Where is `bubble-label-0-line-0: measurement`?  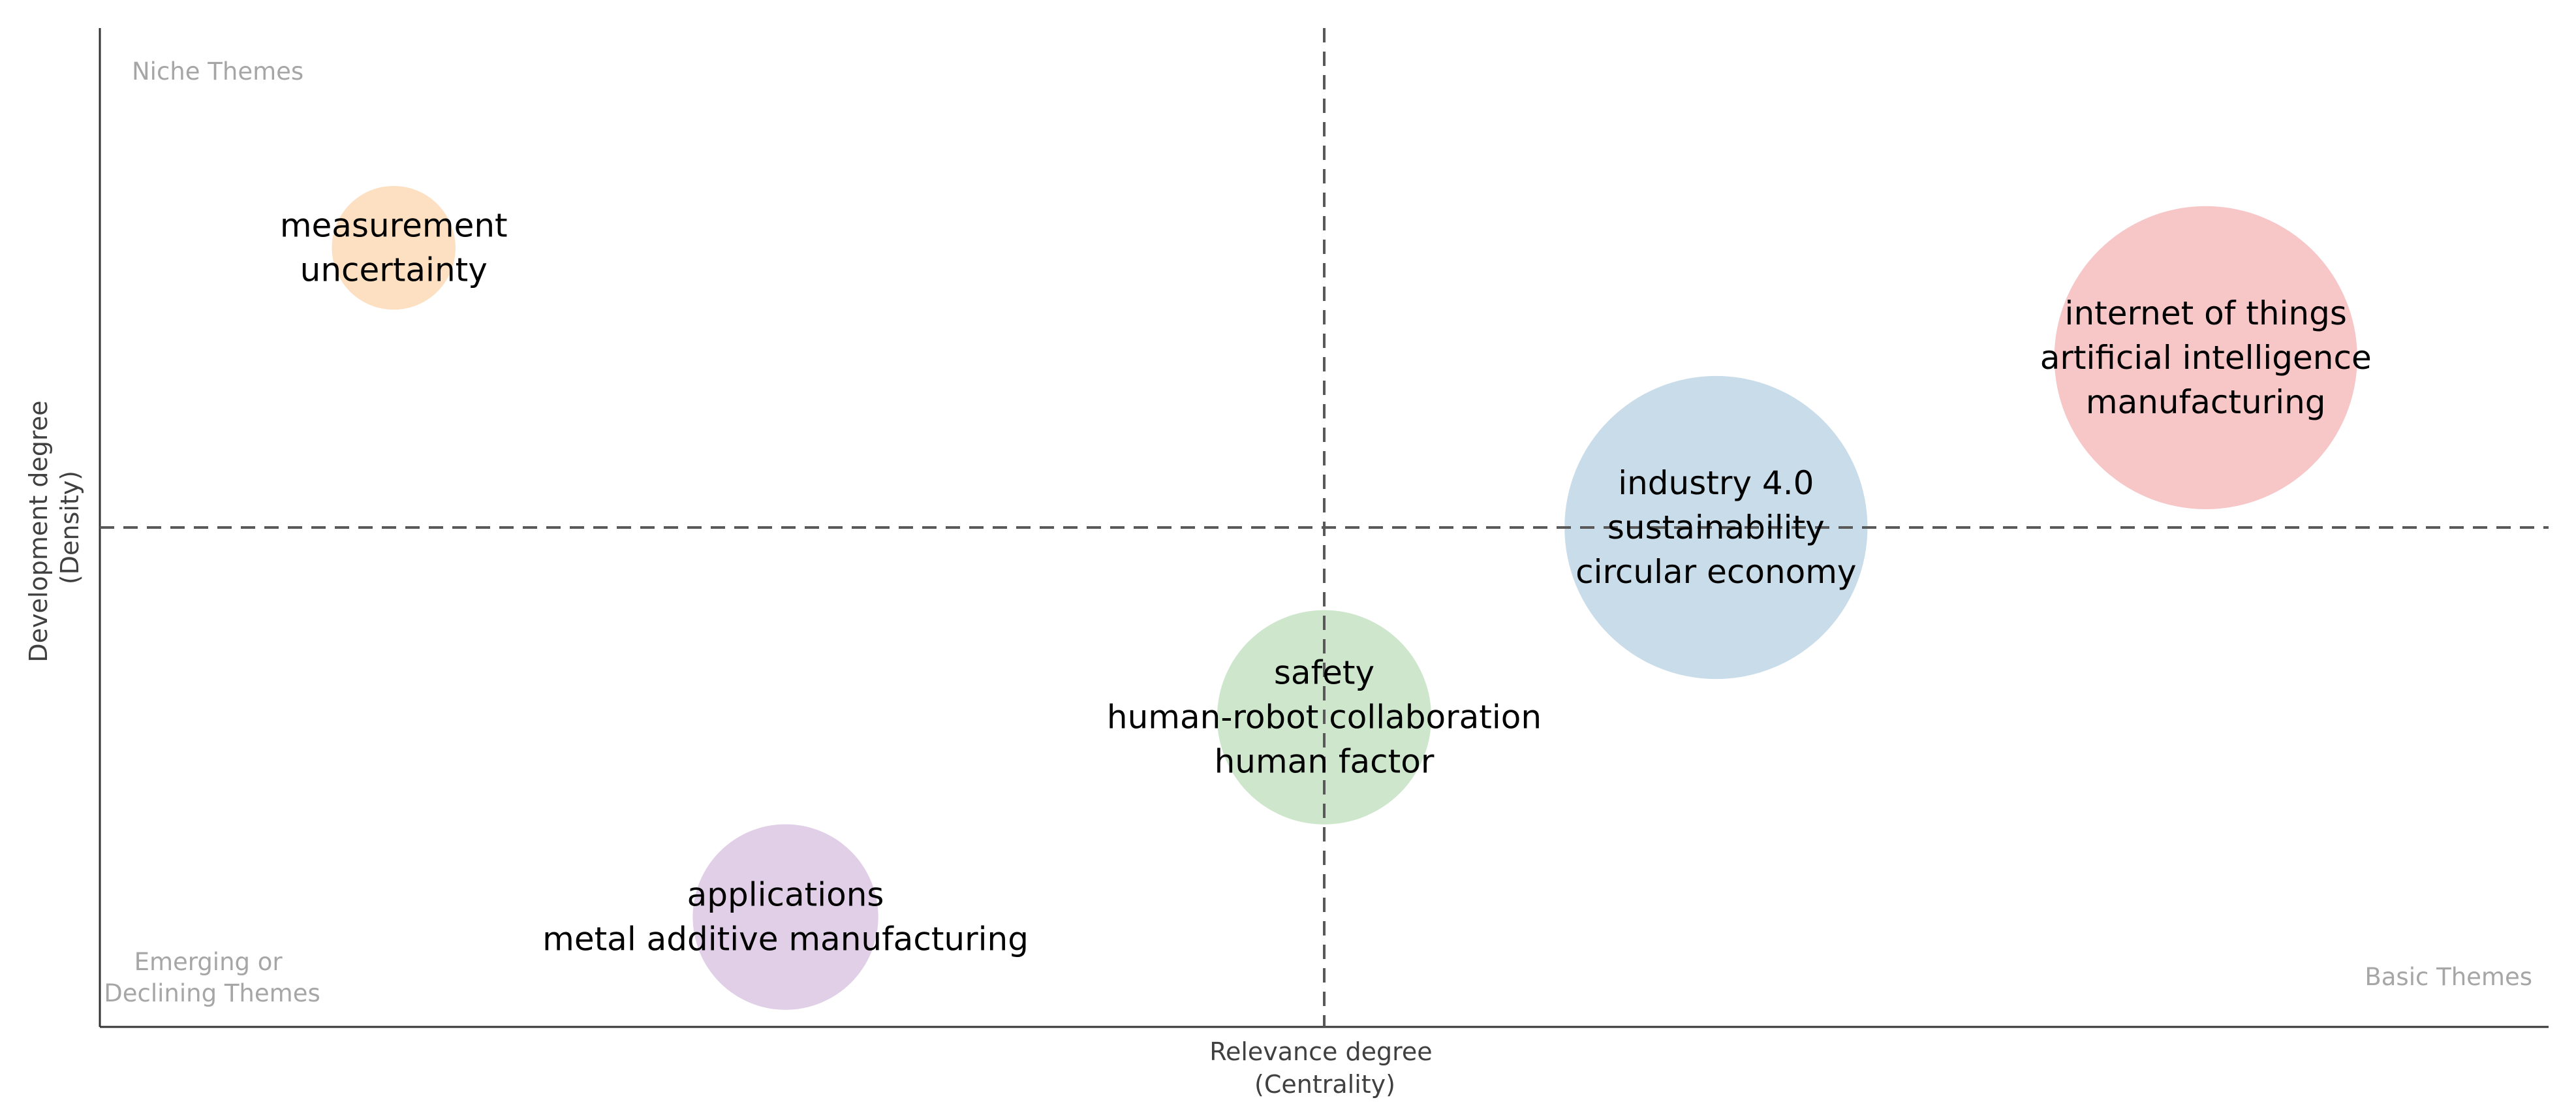
bubble-label-0-line-0: measurement is located at coordinates (394, 226).